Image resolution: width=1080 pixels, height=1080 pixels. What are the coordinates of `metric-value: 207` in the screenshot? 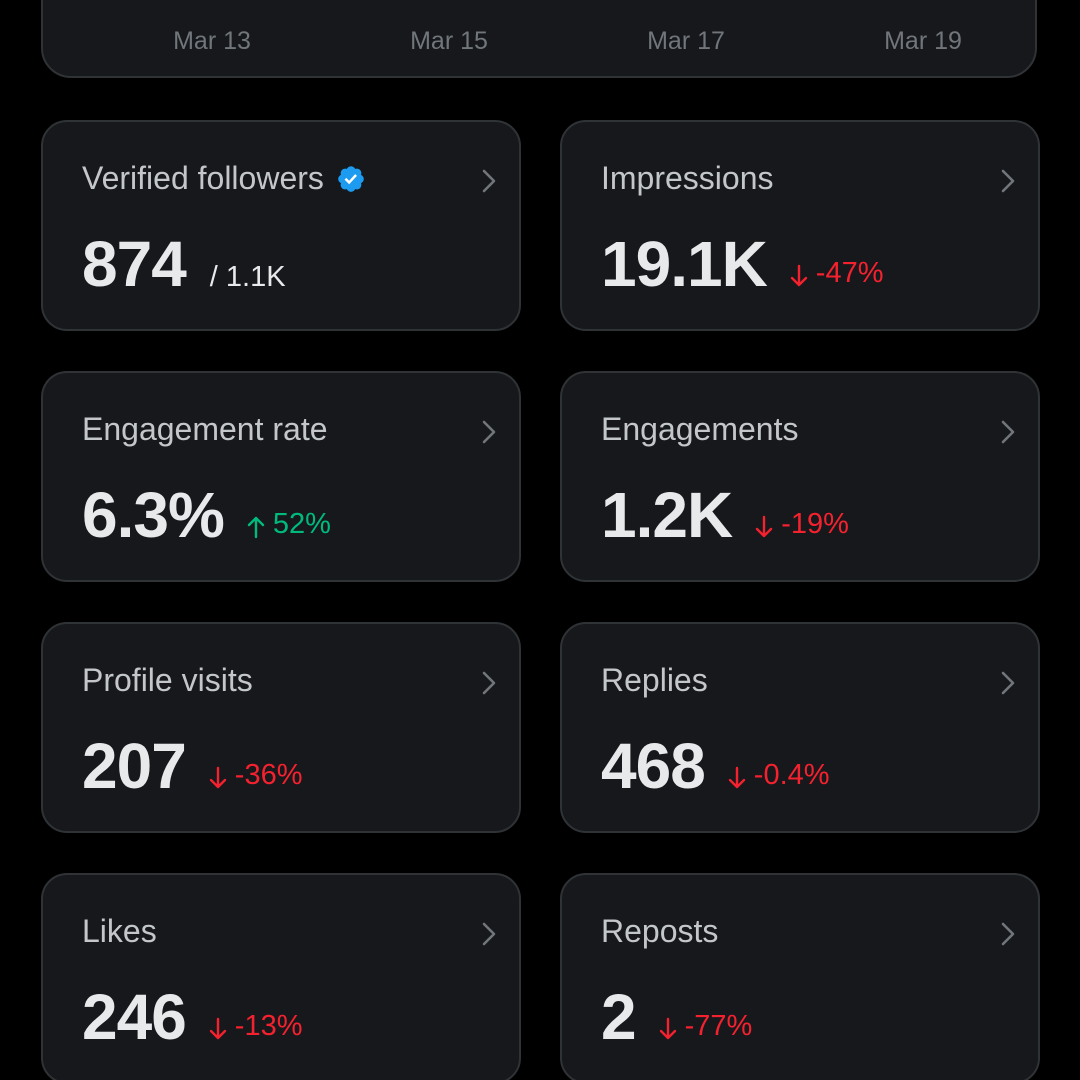 It's located at (134, 766).